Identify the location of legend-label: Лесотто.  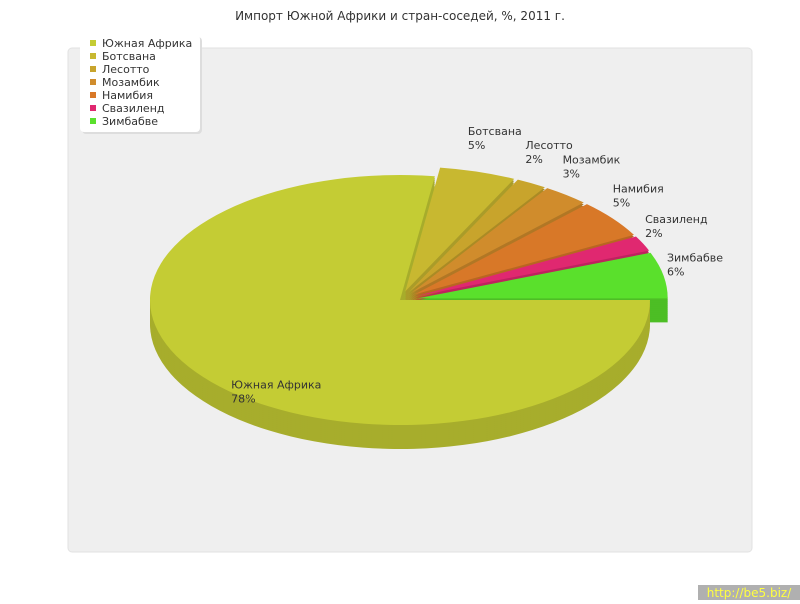
(126, 69).